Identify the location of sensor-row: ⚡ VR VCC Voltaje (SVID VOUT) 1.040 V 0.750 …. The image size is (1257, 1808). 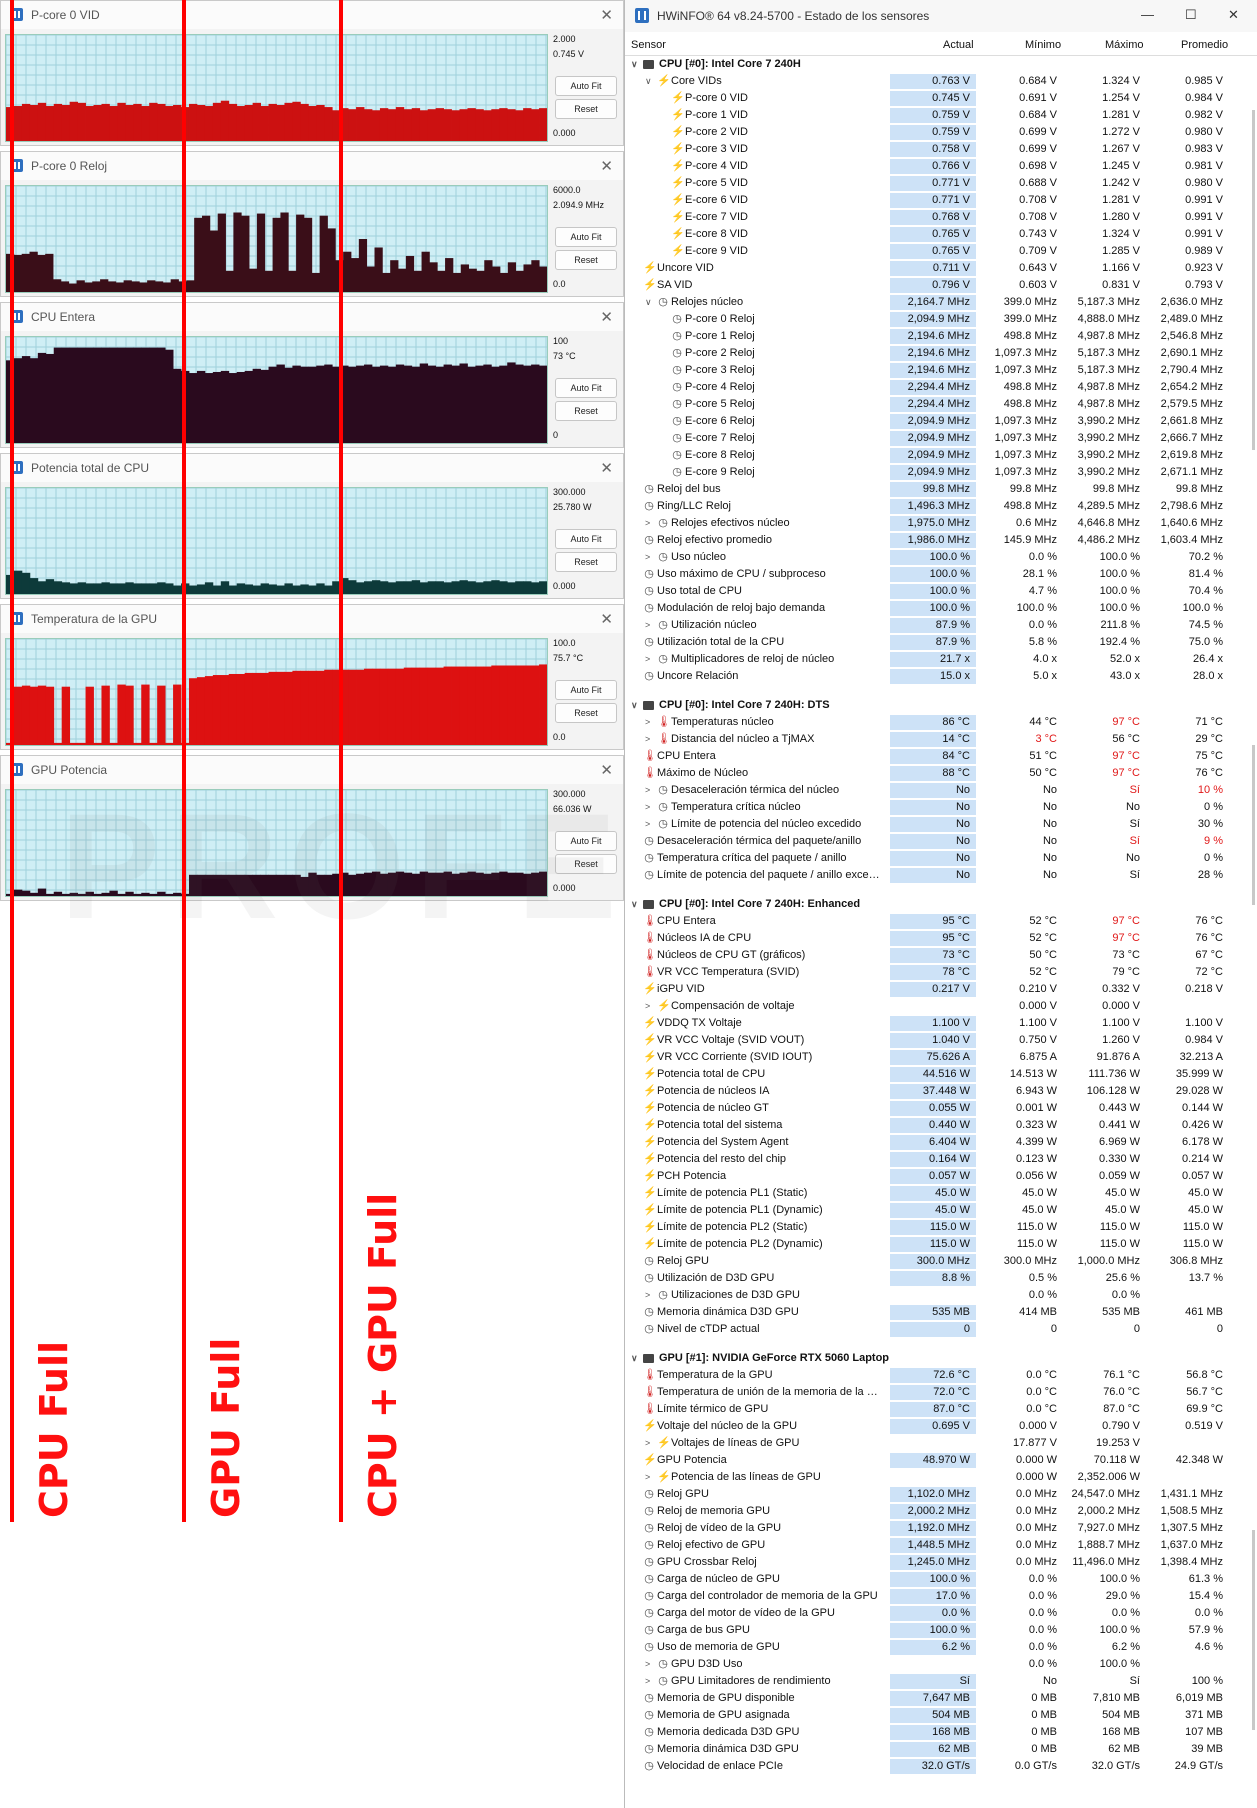
(934, 1040).